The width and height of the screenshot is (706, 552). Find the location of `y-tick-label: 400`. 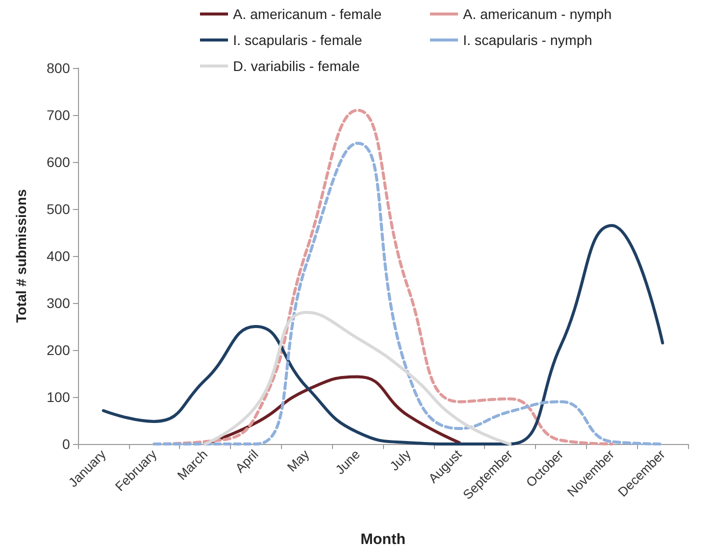

y-tick-label: 400 is located at coordinates (58, 256).